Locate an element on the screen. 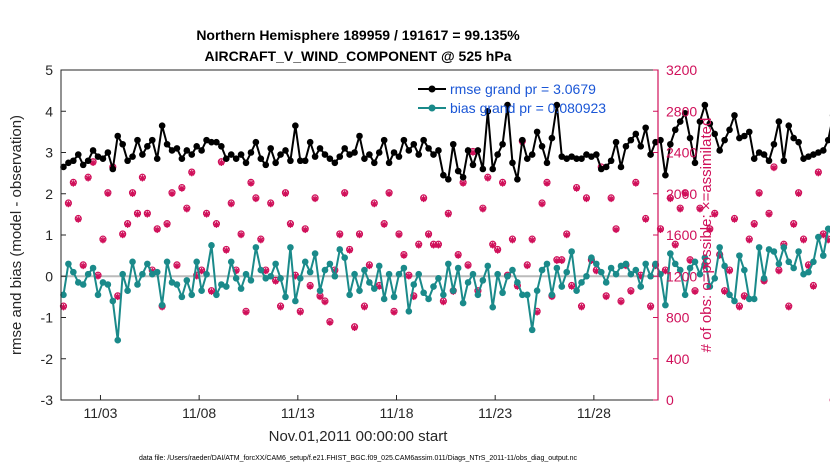 This screenshot has width=830, height=470. x-tick-label: 11/18 is located at coordinates (397, 413).